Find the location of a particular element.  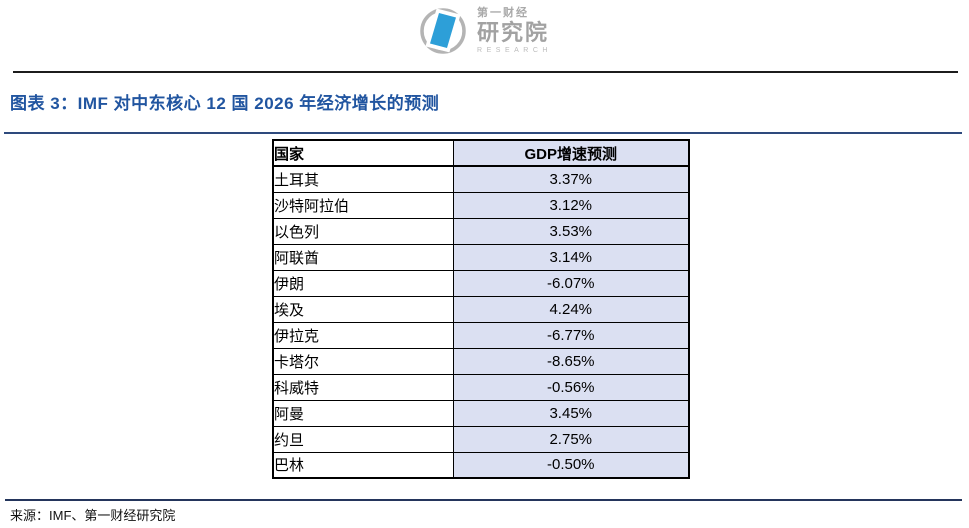

logo-brand-name: 第一财经 is located at coordinates (503, 13).